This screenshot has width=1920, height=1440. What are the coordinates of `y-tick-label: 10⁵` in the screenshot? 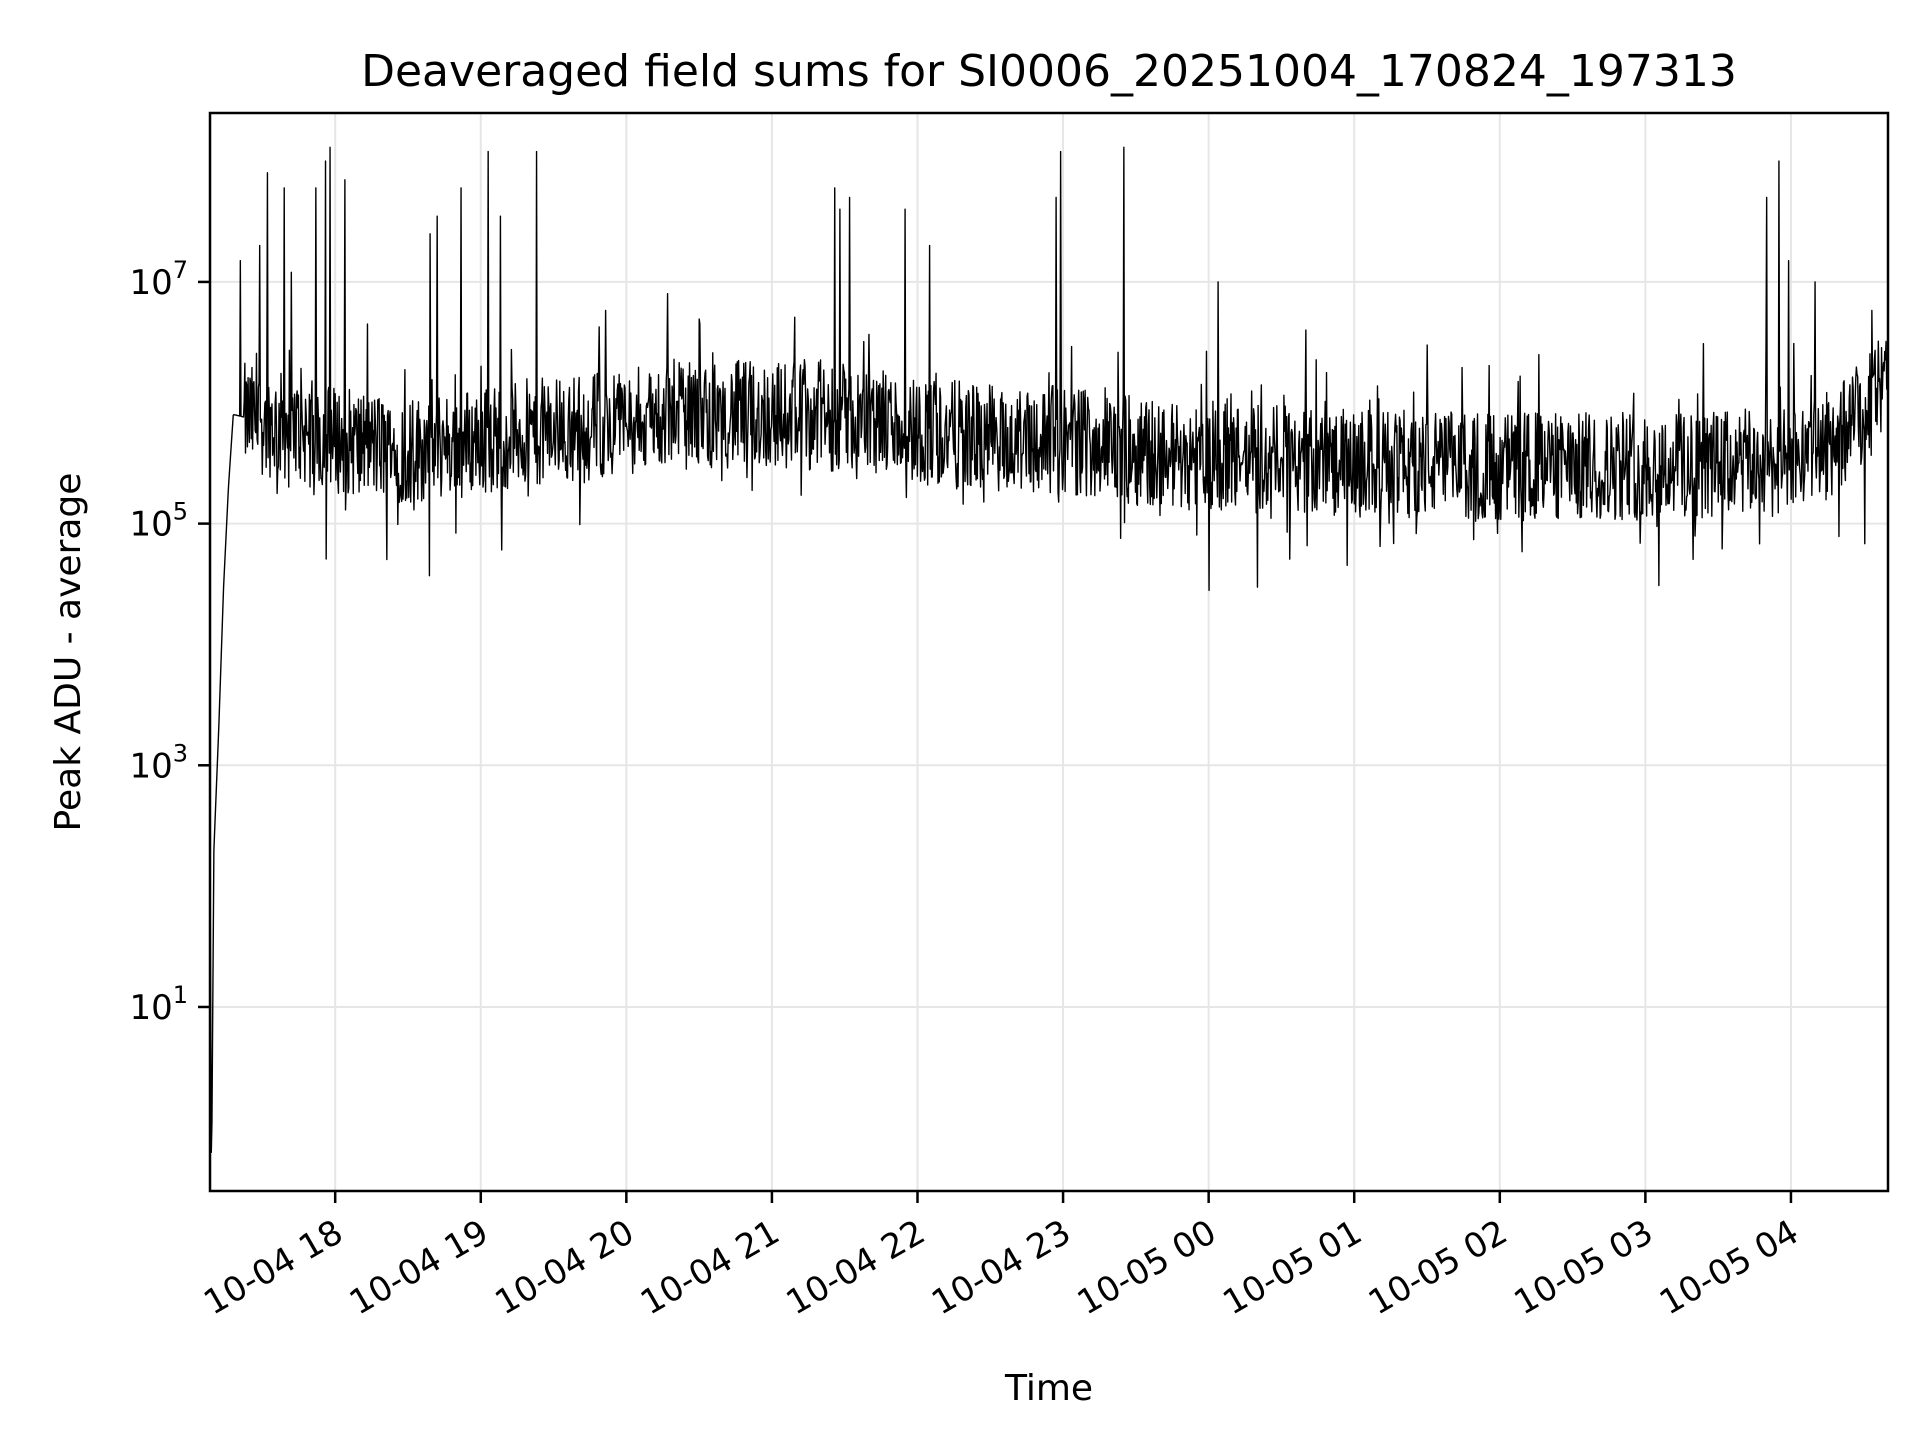 It's located at (158, 521).